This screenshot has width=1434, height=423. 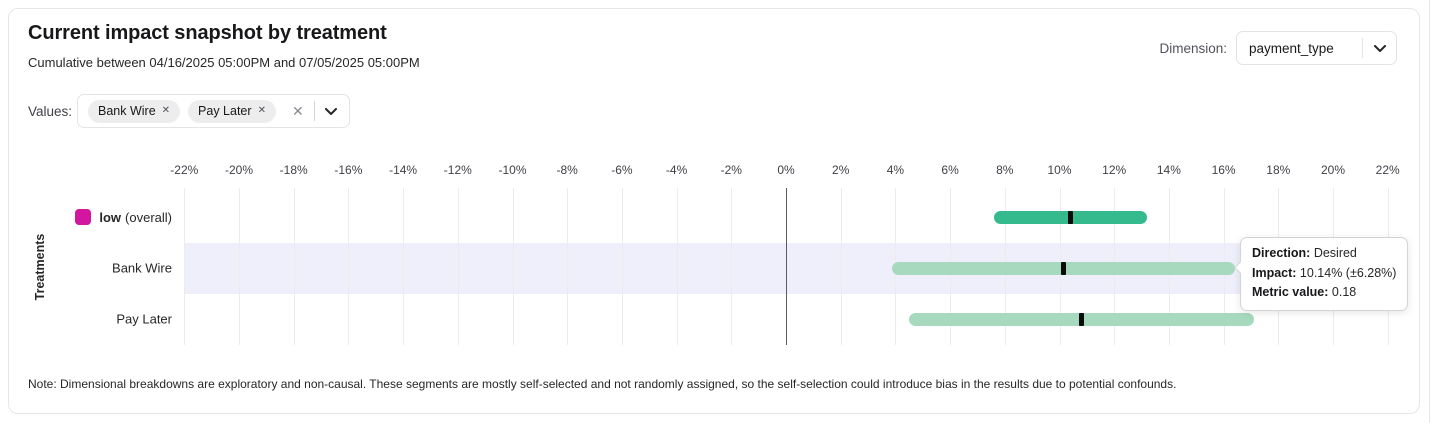 What do you see at coordinates (676, 170) in the screenshot?
I see `x-axis-tick-label: -4%` at bounding box center [676, 170].